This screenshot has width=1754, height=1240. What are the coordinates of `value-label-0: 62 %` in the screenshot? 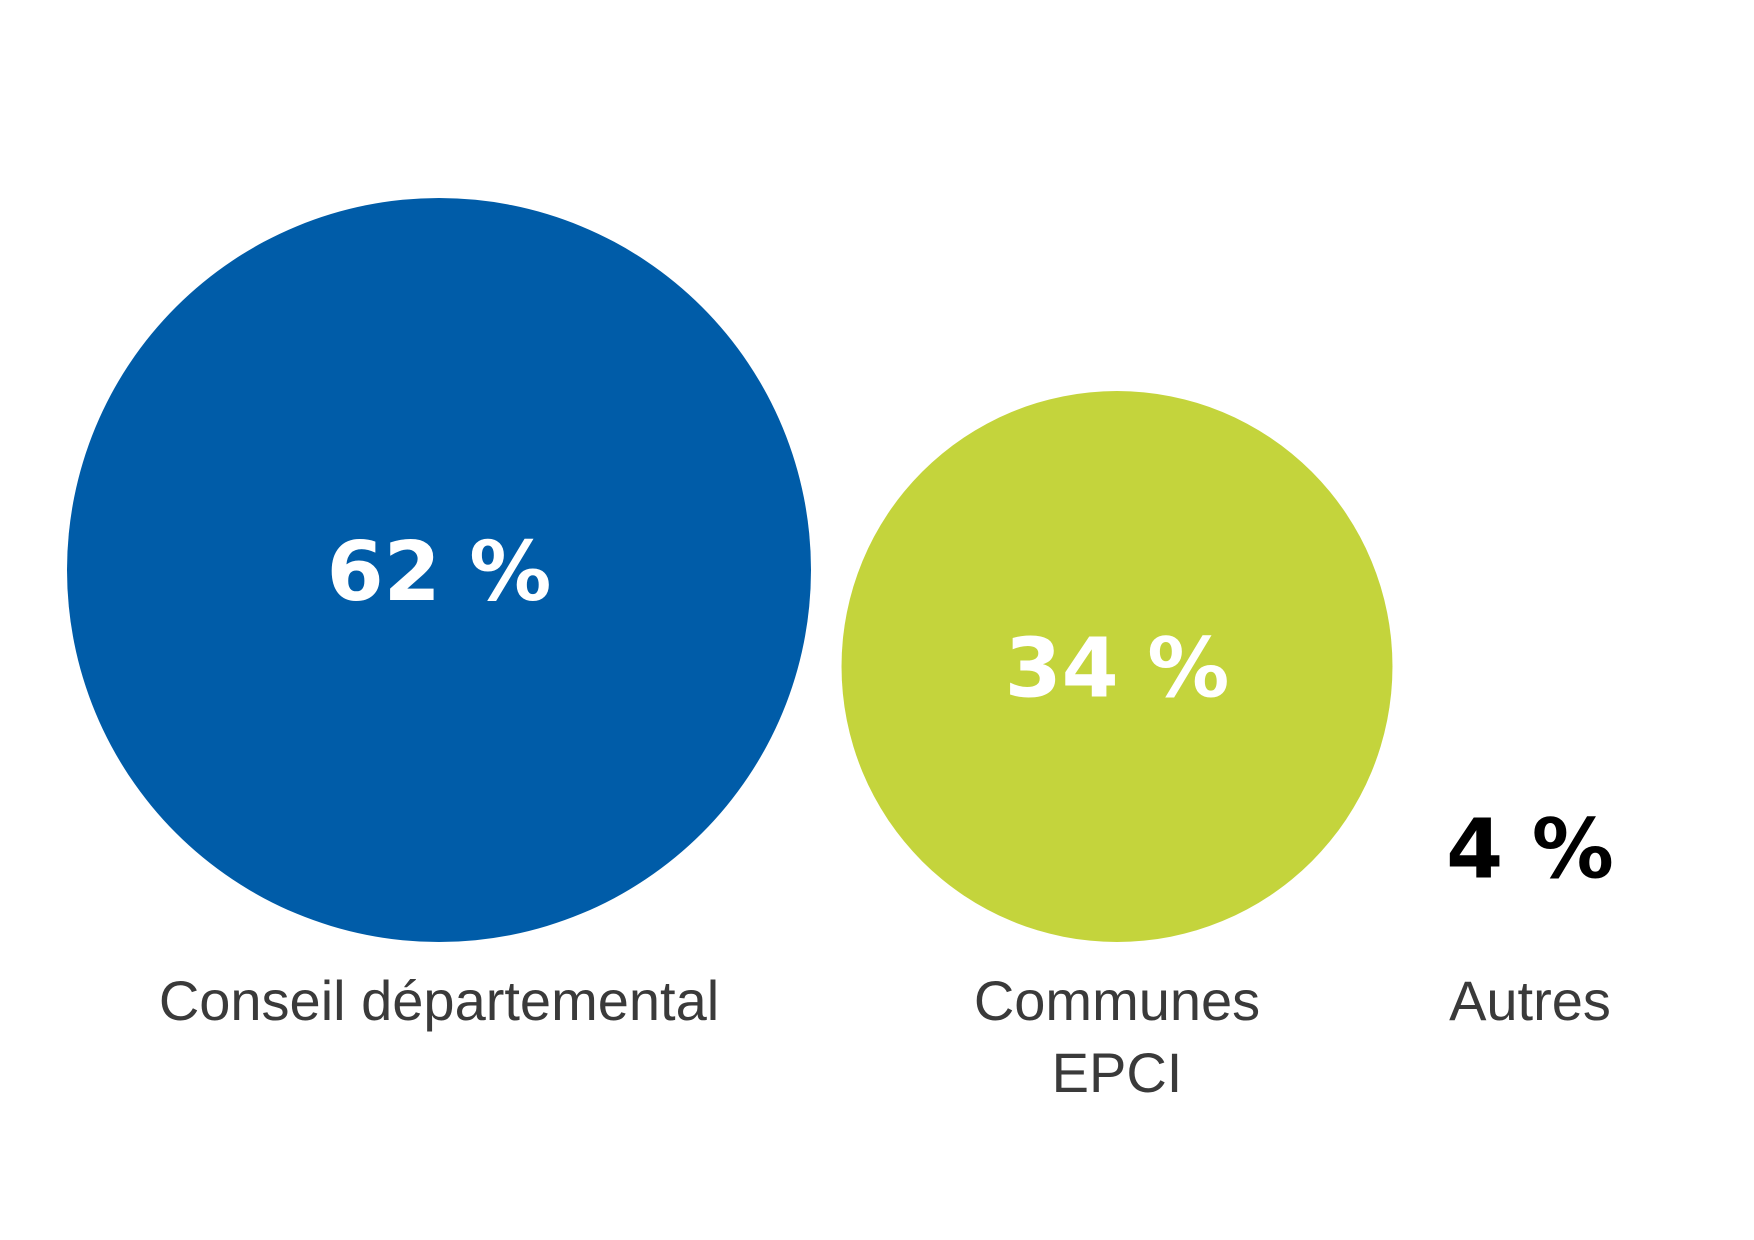 It's located at (439, 572).